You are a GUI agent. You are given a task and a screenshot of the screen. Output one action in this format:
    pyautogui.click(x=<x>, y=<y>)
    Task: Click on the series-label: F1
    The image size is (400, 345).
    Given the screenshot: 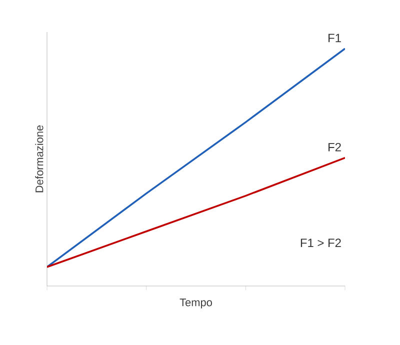 What is the action you would take?
    pyautogui.click(x=334, y=38)
    